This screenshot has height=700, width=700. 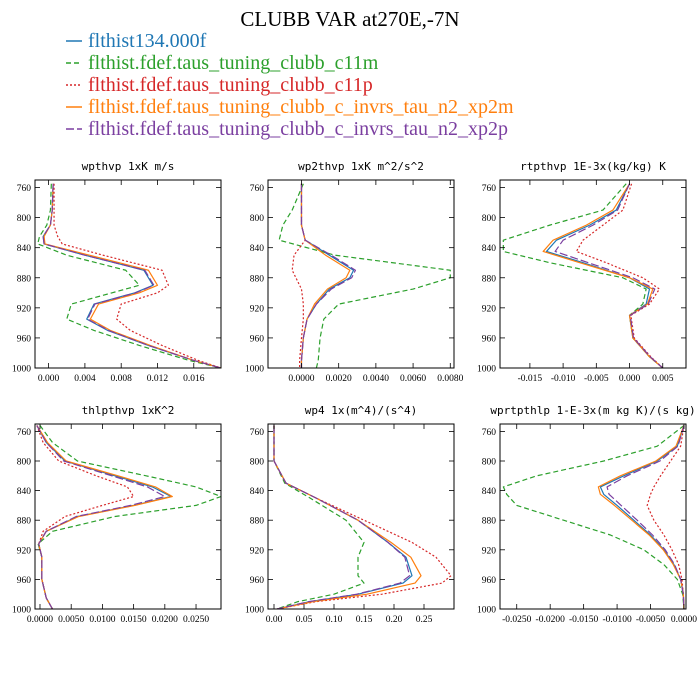 What do you see at coordinates (196, 620) in the screenshot?
I see `x-tick-label: 0.0250` at bounding box center [196, 620].